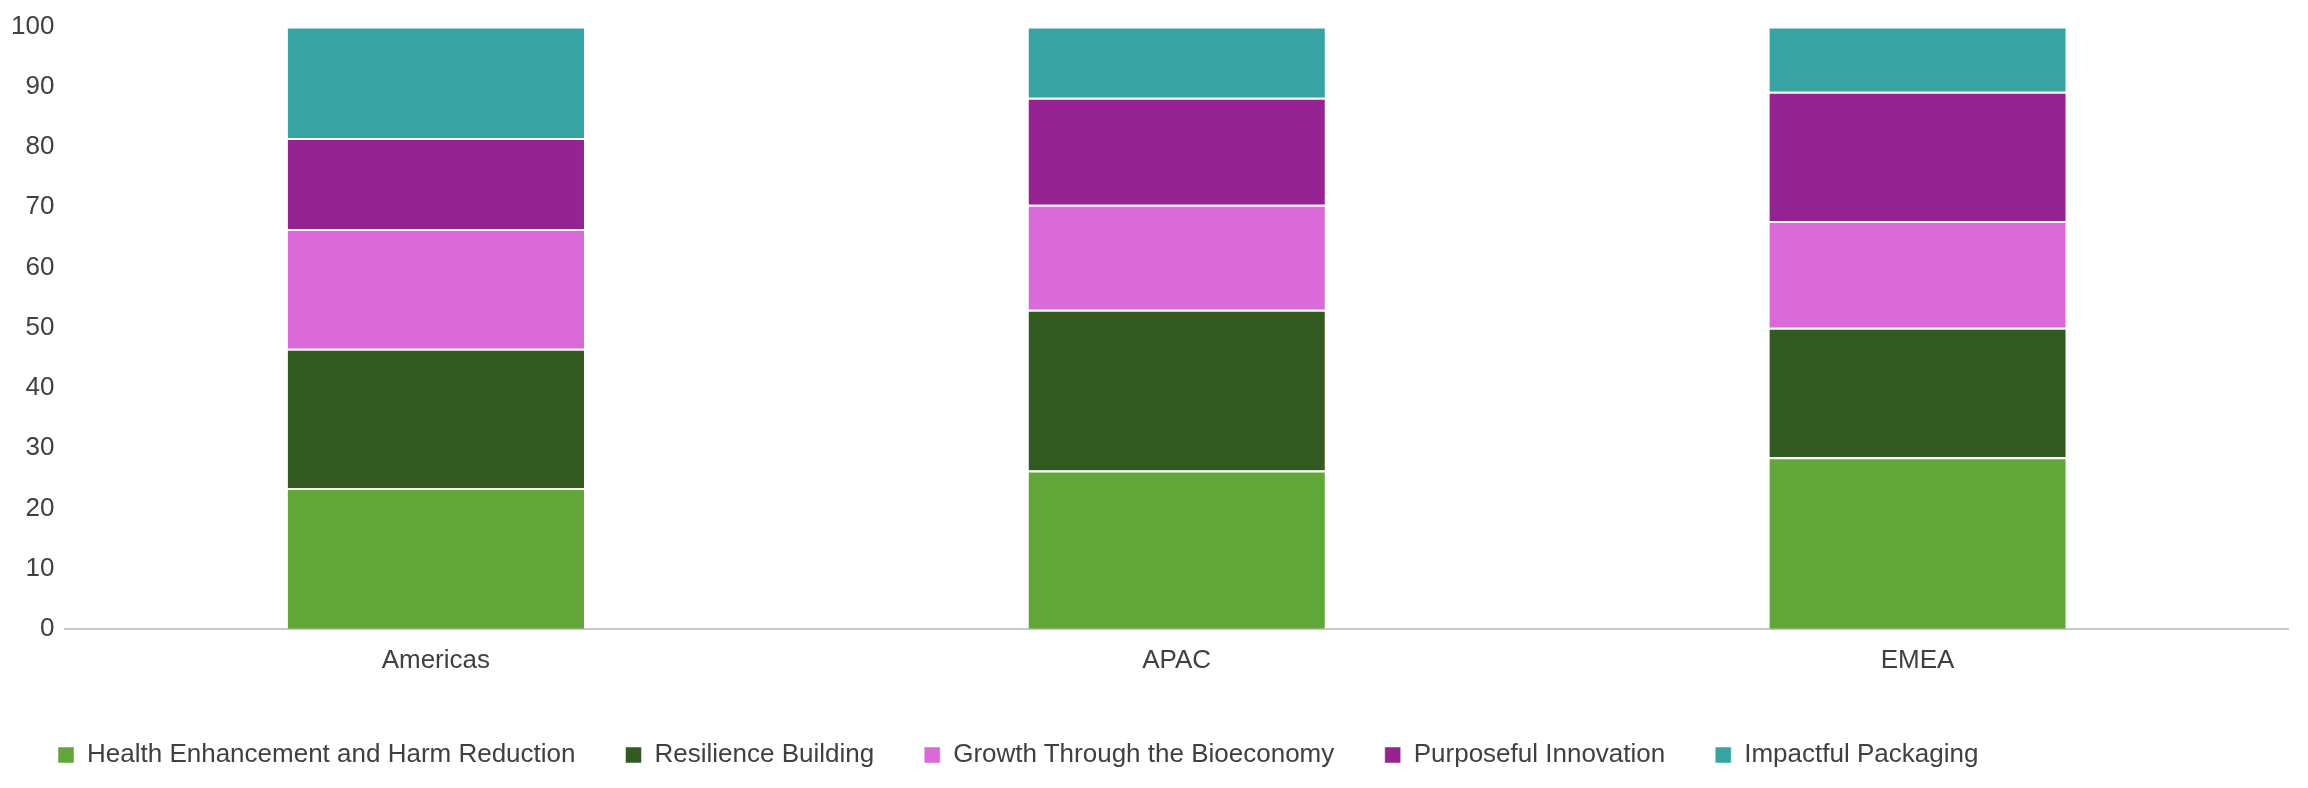 Image resolution: width=2308 pixels, height=788 pixels. I want to click on y-tick-label: 30, so click(40, 446).